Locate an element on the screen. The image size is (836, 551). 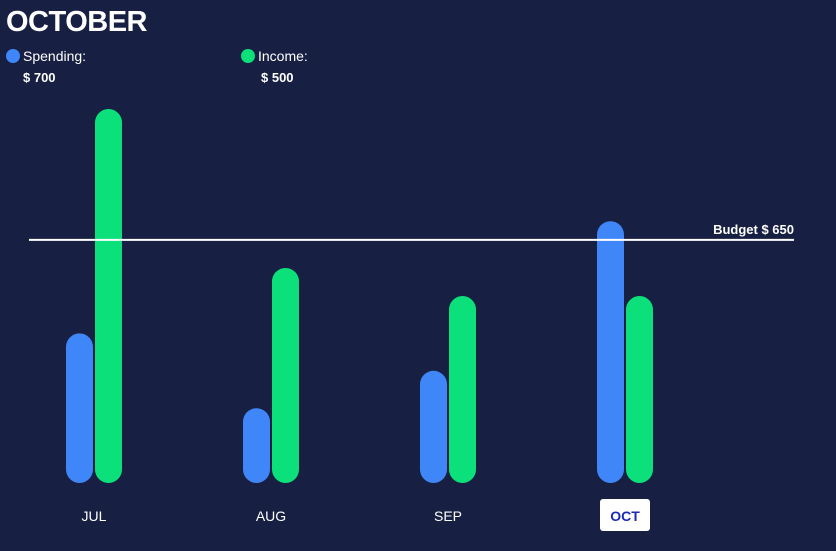
bar-spending-jul is located at coordinates (79, 408).